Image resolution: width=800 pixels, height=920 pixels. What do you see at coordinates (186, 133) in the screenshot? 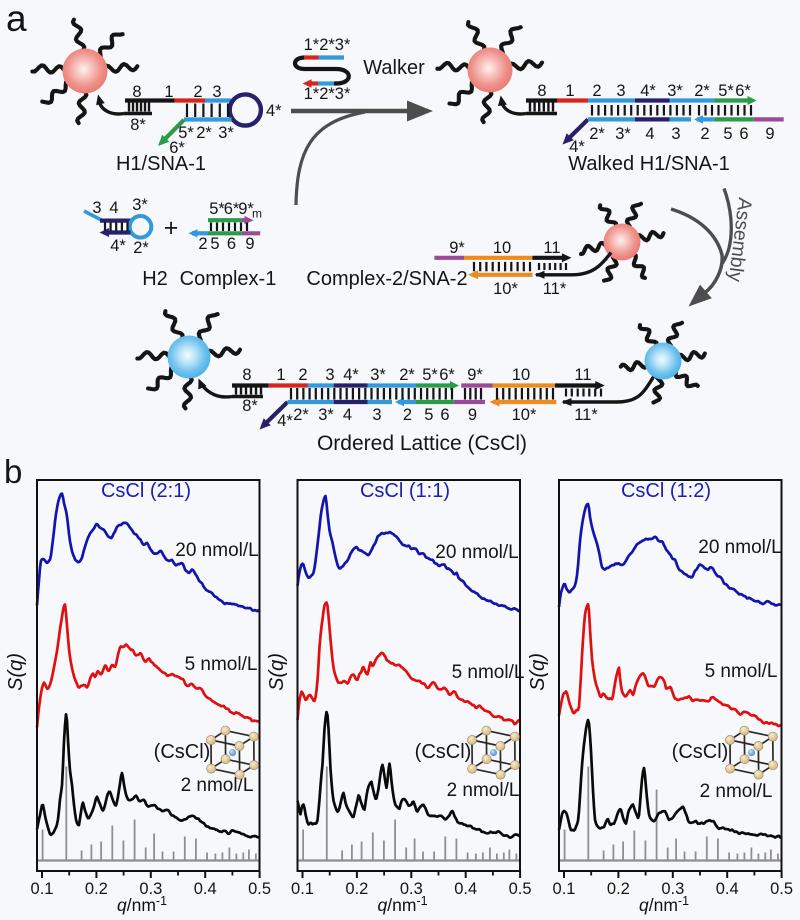
I see `svg-text: 5*` at bounding box center [186, 133].